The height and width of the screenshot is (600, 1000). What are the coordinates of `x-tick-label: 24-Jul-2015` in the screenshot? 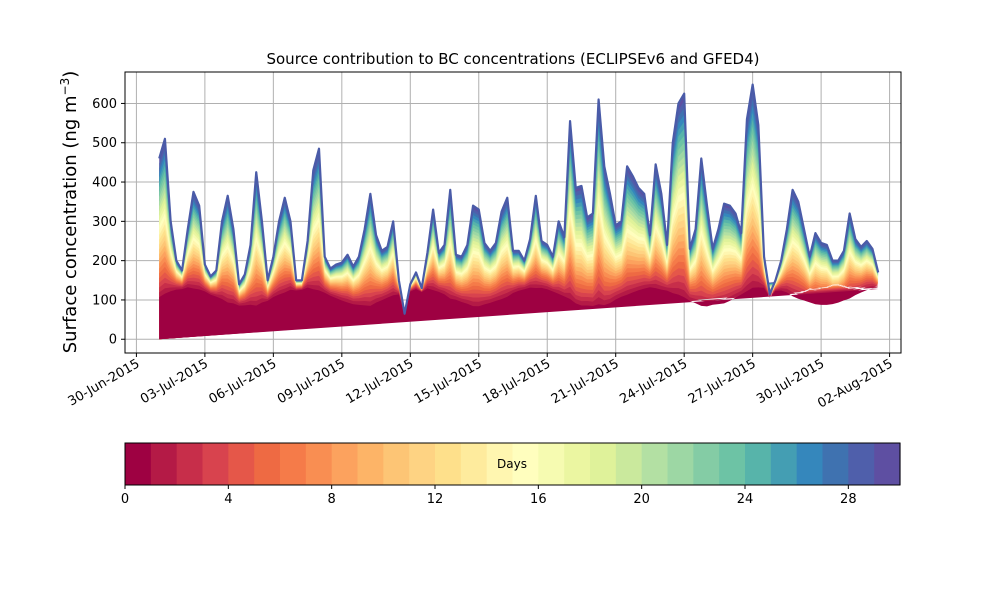 It's located at (653, 381).